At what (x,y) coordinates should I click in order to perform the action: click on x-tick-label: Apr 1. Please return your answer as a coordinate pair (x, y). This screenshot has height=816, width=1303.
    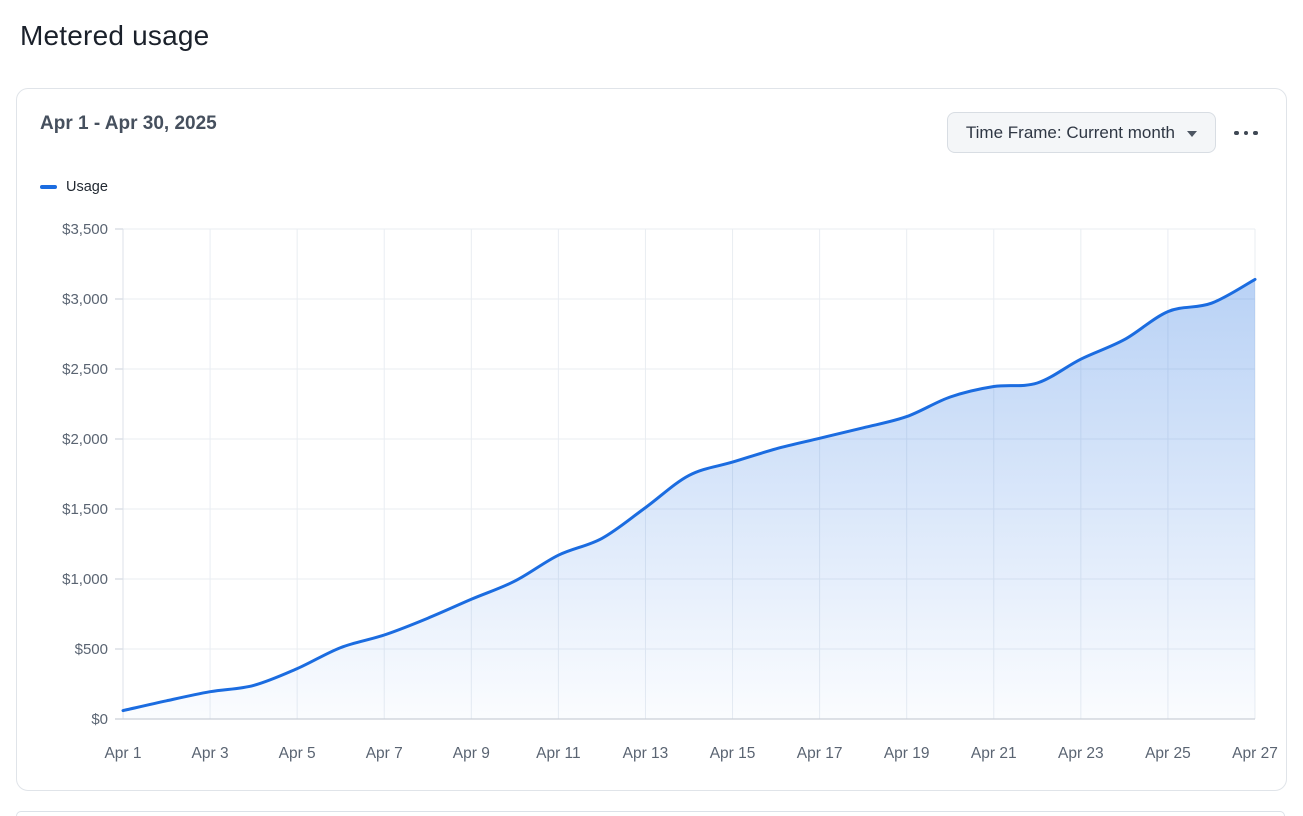
    Looking at the image, I should click on (122, 753).